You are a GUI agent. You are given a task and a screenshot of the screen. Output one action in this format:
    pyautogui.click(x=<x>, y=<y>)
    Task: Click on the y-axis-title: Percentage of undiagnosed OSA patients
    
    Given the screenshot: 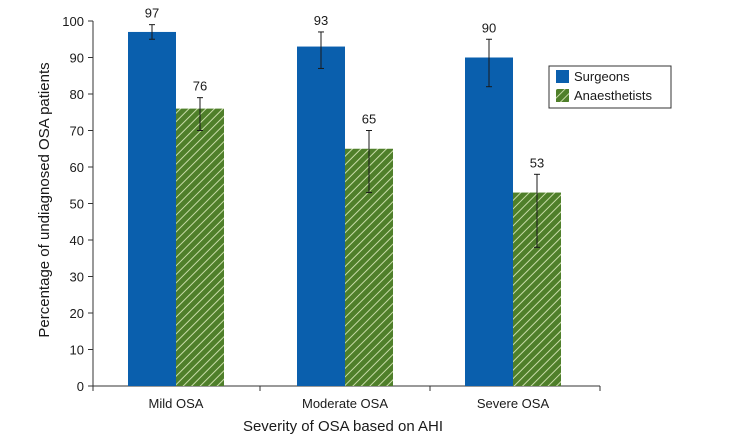 What is the action you would take?
    pyautogui.click(x=44, y=199)
    